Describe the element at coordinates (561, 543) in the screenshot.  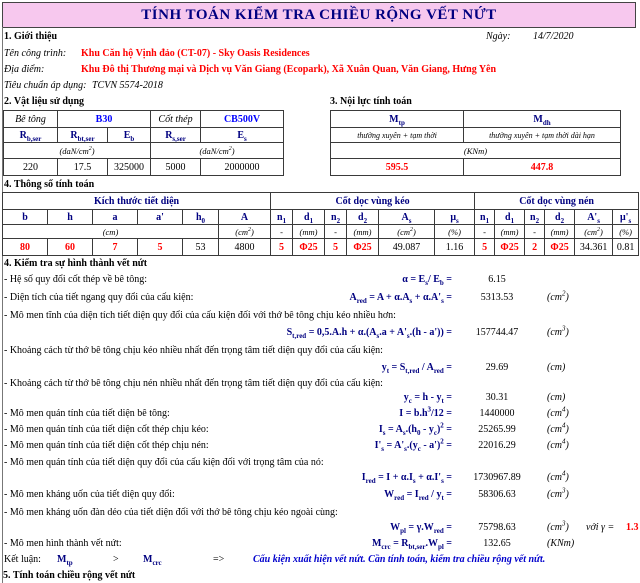
I see `calc-line-unit: (KNm)` at that location.